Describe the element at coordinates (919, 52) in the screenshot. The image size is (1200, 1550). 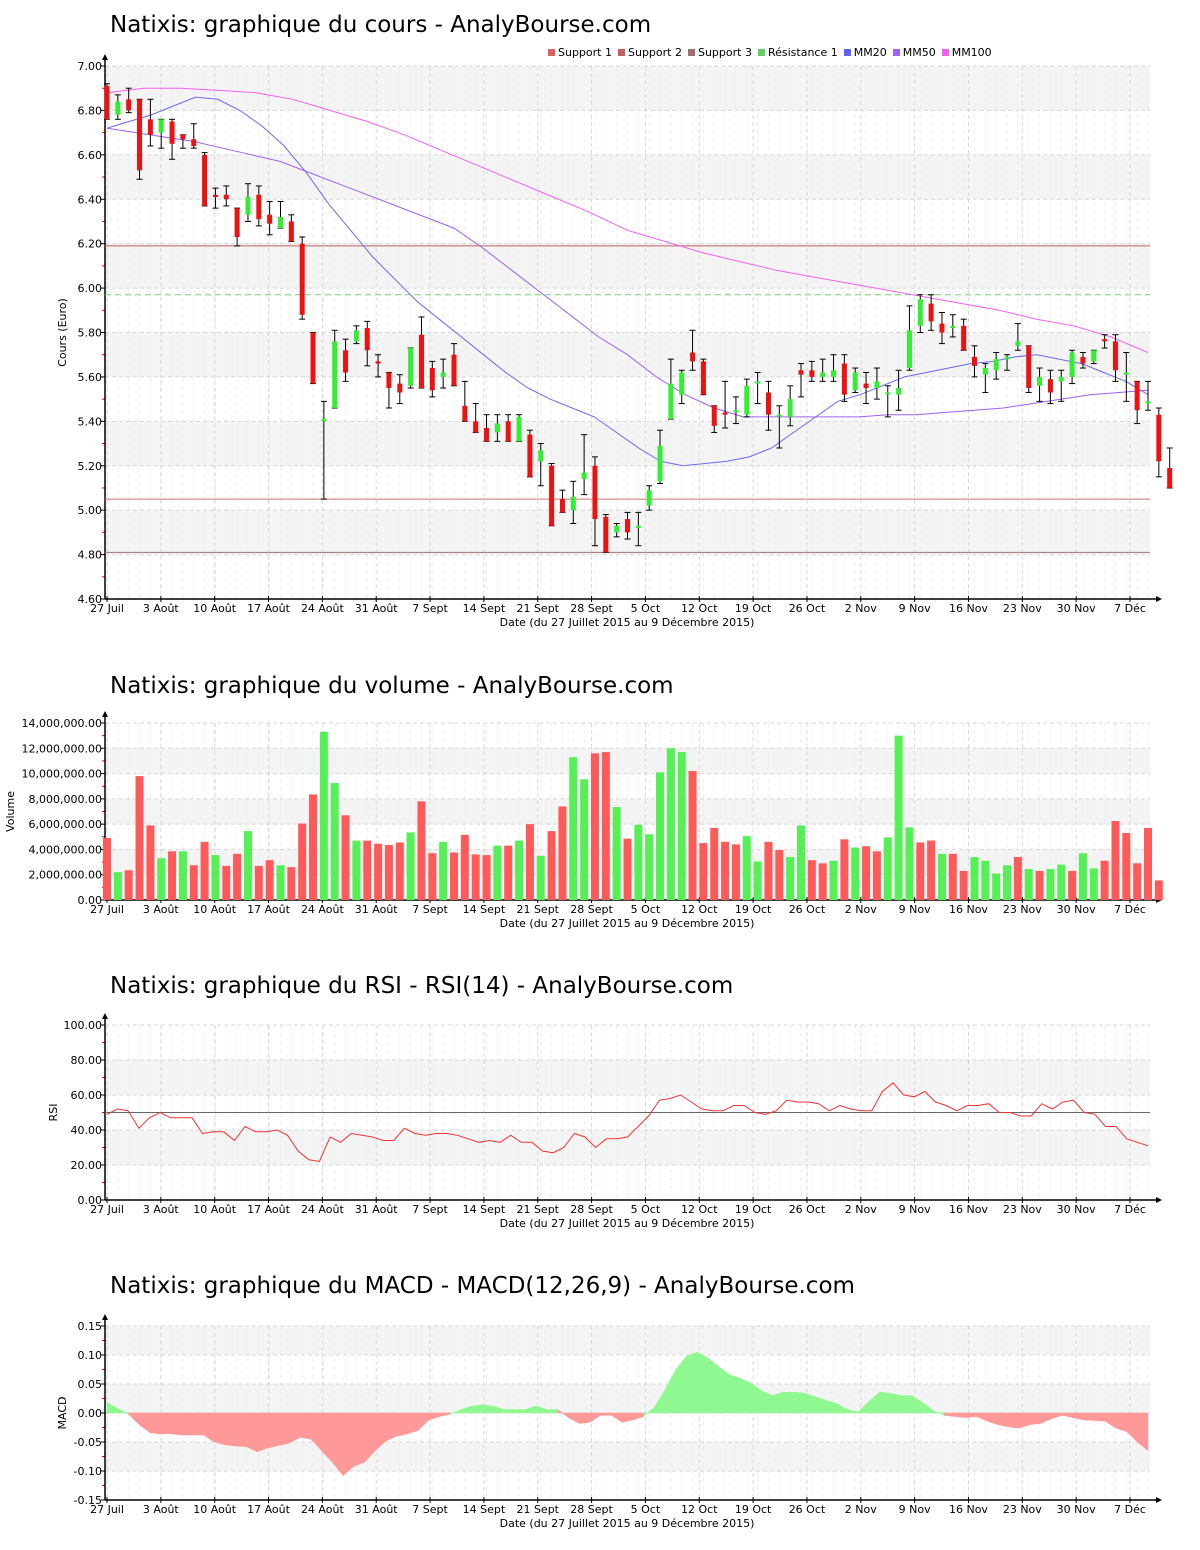
I see `legend-label: MM50` at that location.